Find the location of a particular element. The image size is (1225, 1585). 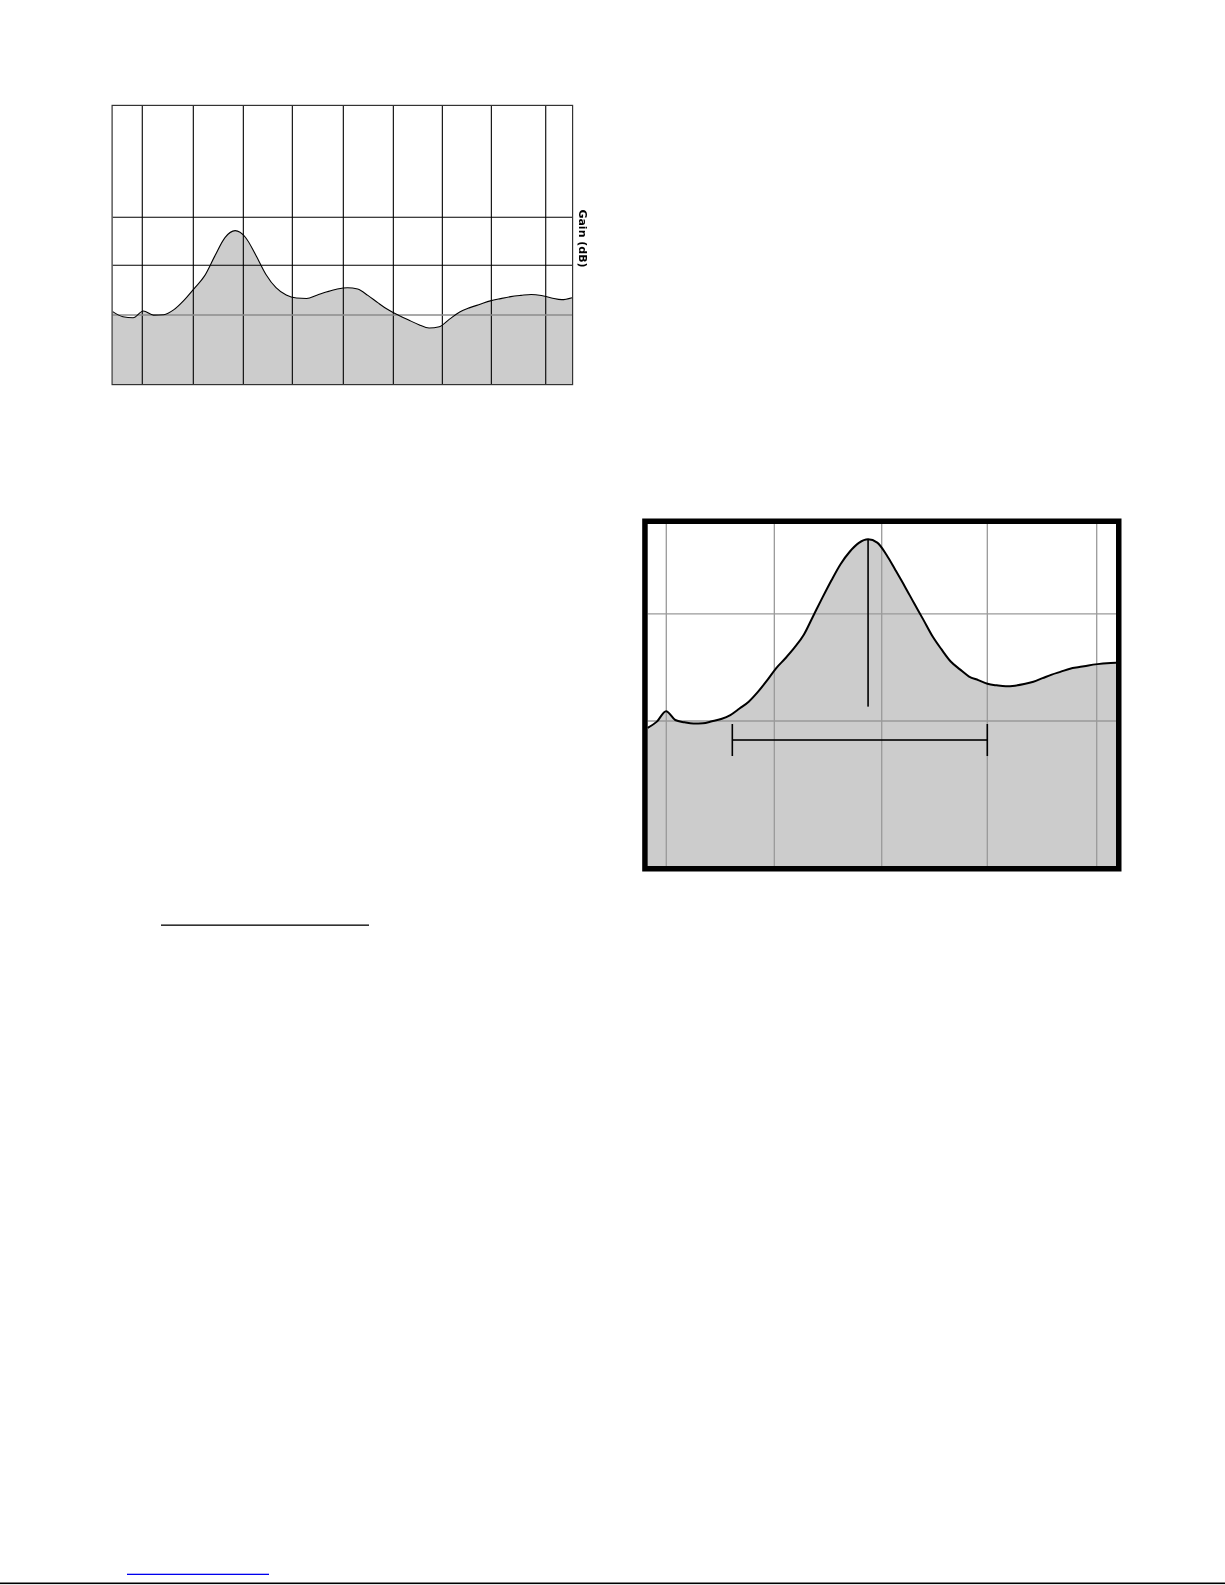

y-axis-title: Gain (dB) is located at coordinates (583, 238).